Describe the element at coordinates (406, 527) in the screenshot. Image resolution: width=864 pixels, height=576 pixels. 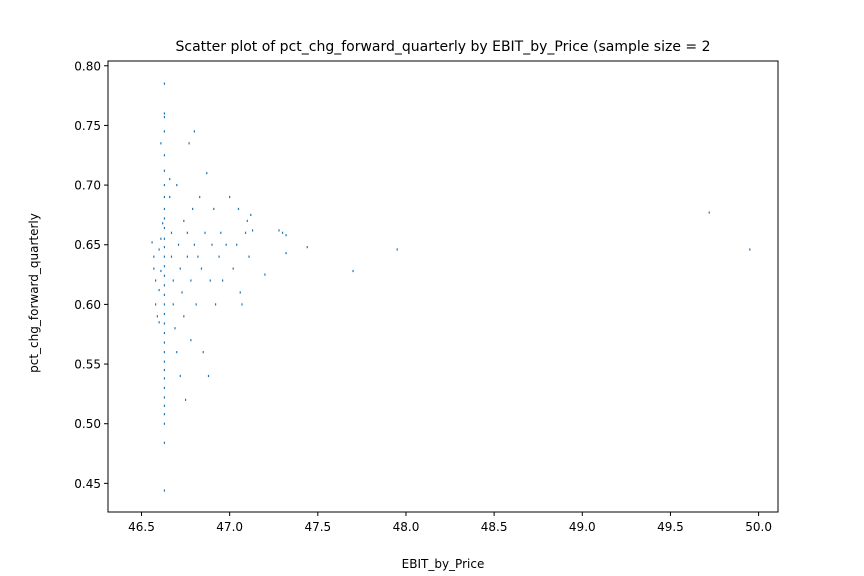
I see `x-tick-label: 48.0` at that location.